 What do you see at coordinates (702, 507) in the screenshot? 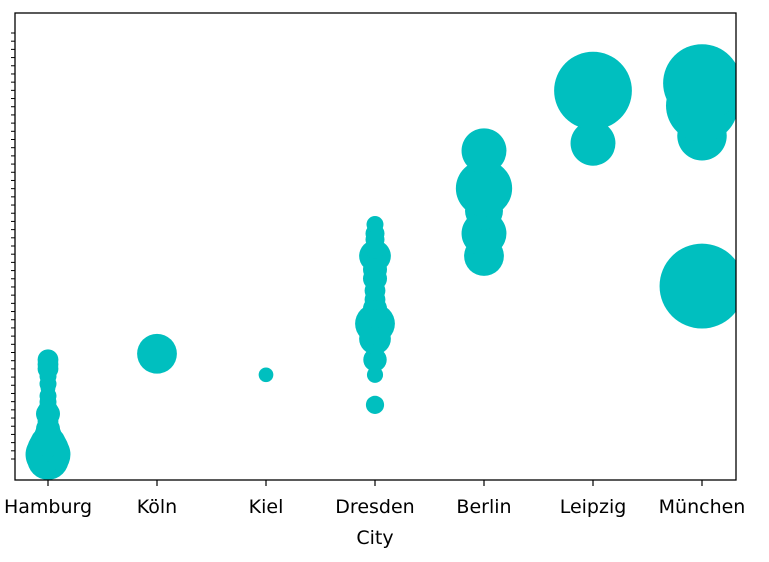
I see `x-tick-label: München` at bounding box center [702, 507].